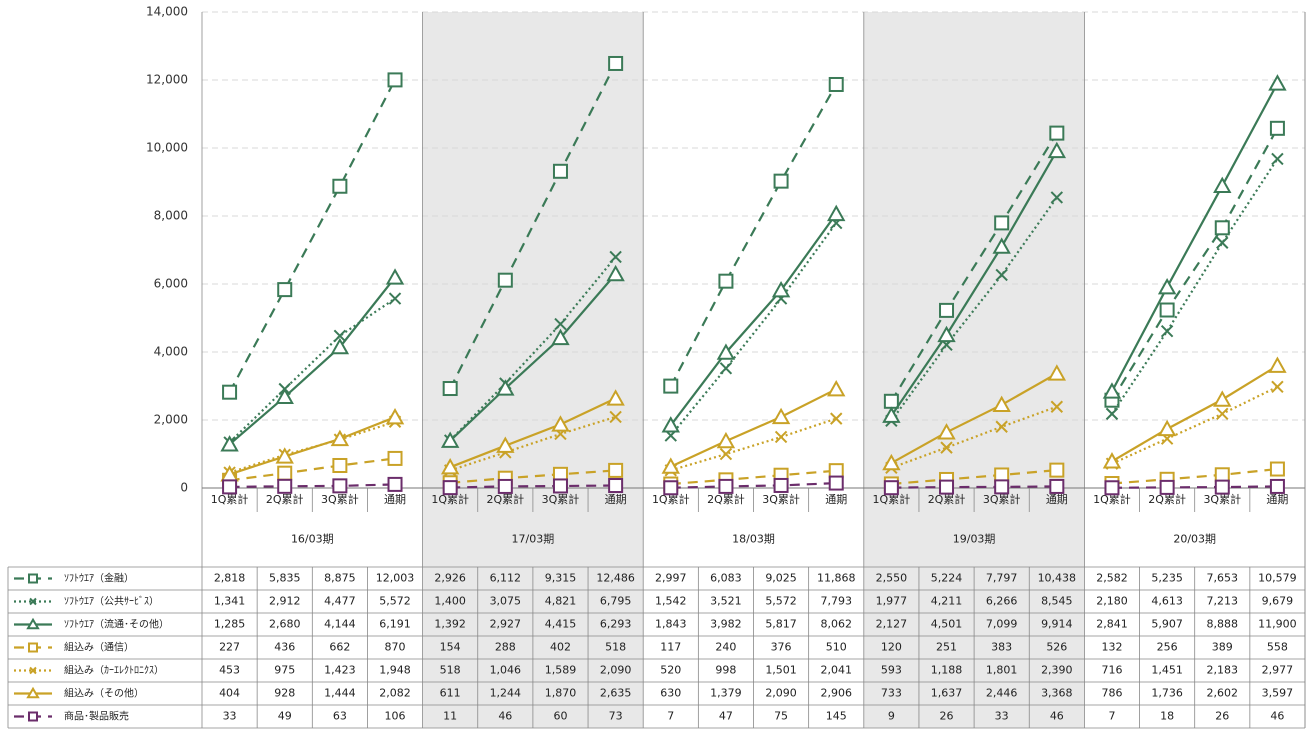  I want to click on table-cell: 3,521, so click(726, 601).